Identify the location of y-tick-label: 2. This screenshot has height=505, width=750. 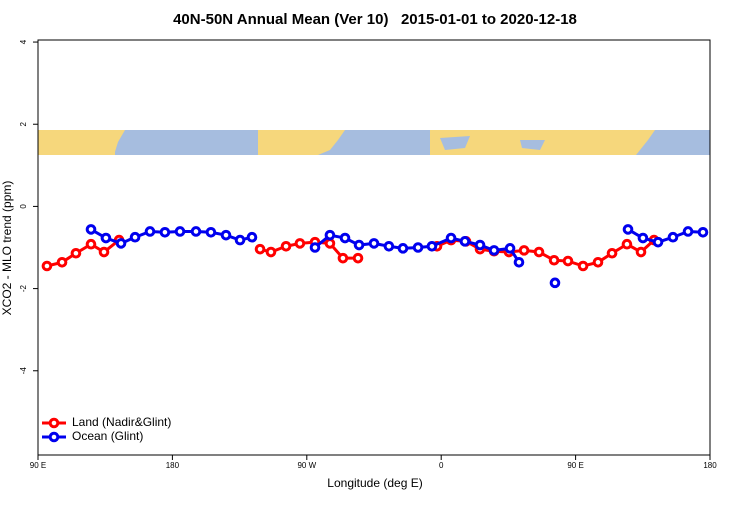
(23, 123).